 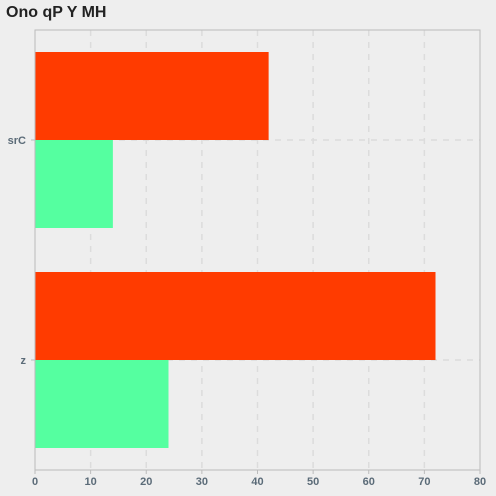 What do you see at coordinates (17, 141) in the screenshot?
I see `y-tick-label: srC` at bounding box center [17, 141].